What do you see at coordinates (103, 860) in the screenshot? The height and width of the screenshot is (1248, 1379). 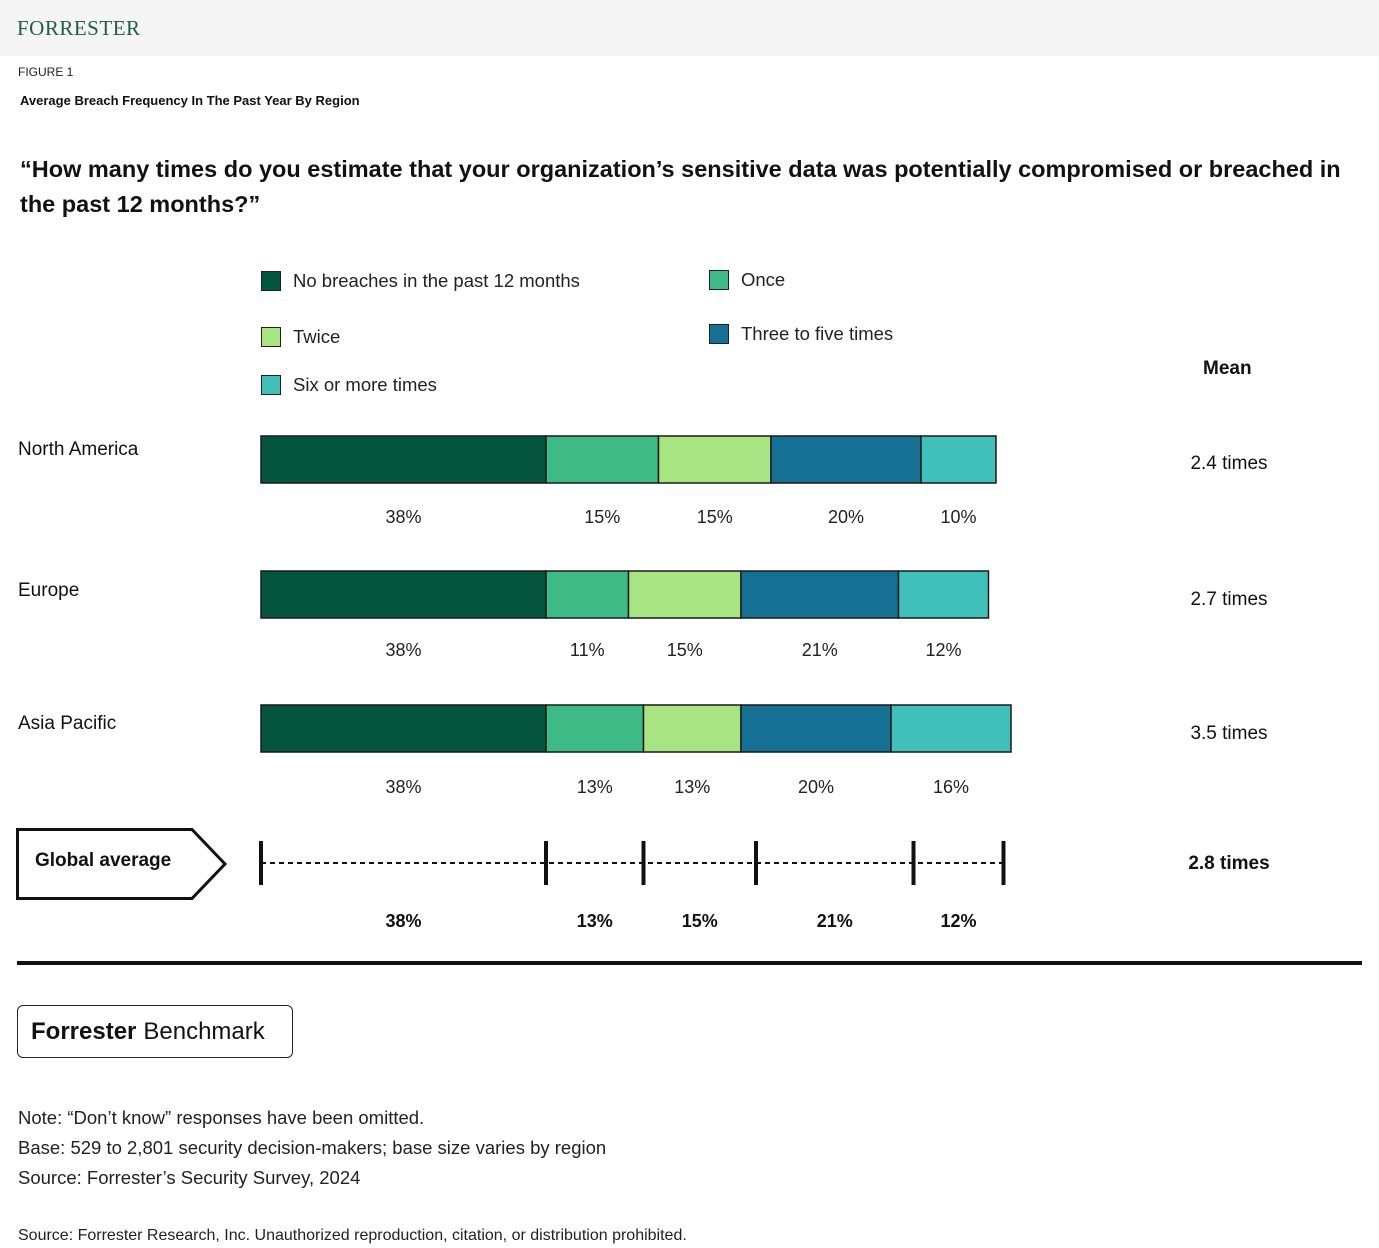 I see `global-average-label: Global average` at bounding box center [103, 860].